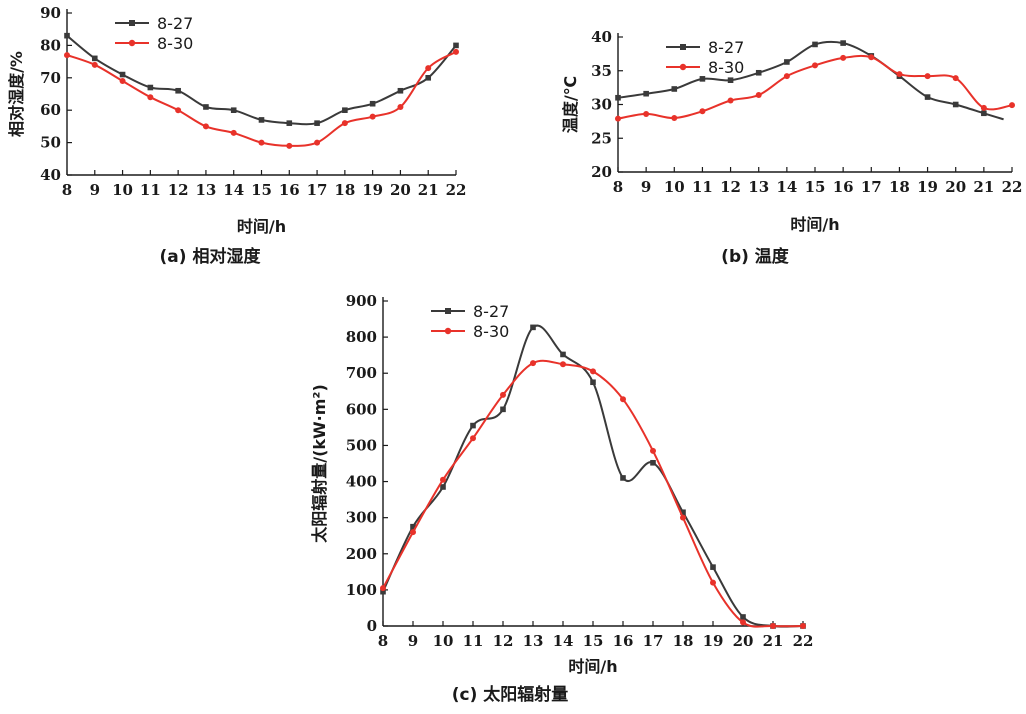 This screenshot has width=1026, height=714. Describe the element at coordinates (361, 482) in the screenshot. I see `y-tick-label: 400` at that location.